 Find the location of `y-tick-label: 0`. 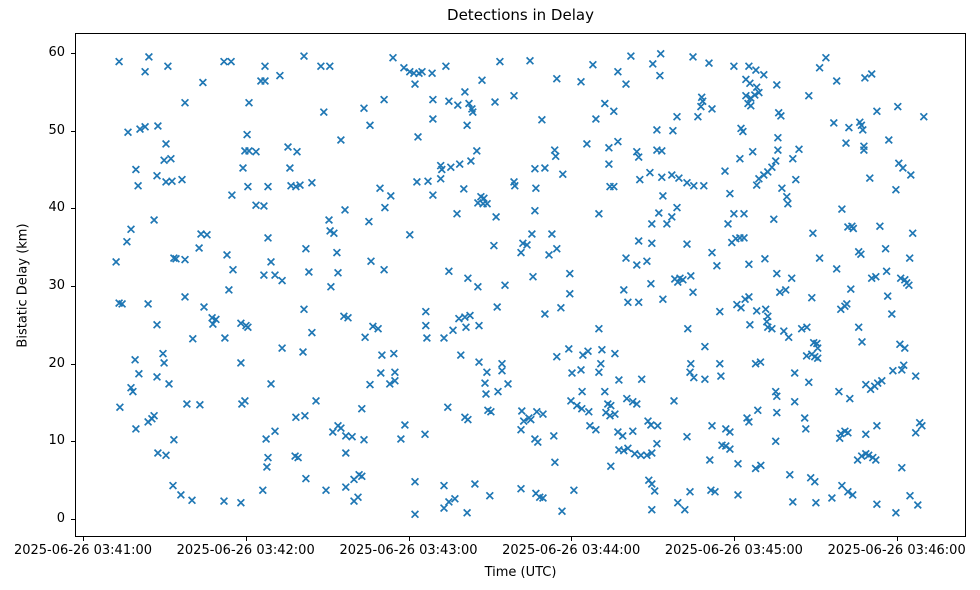

y-tick-label: 0 is located at coordinates (60, 518).